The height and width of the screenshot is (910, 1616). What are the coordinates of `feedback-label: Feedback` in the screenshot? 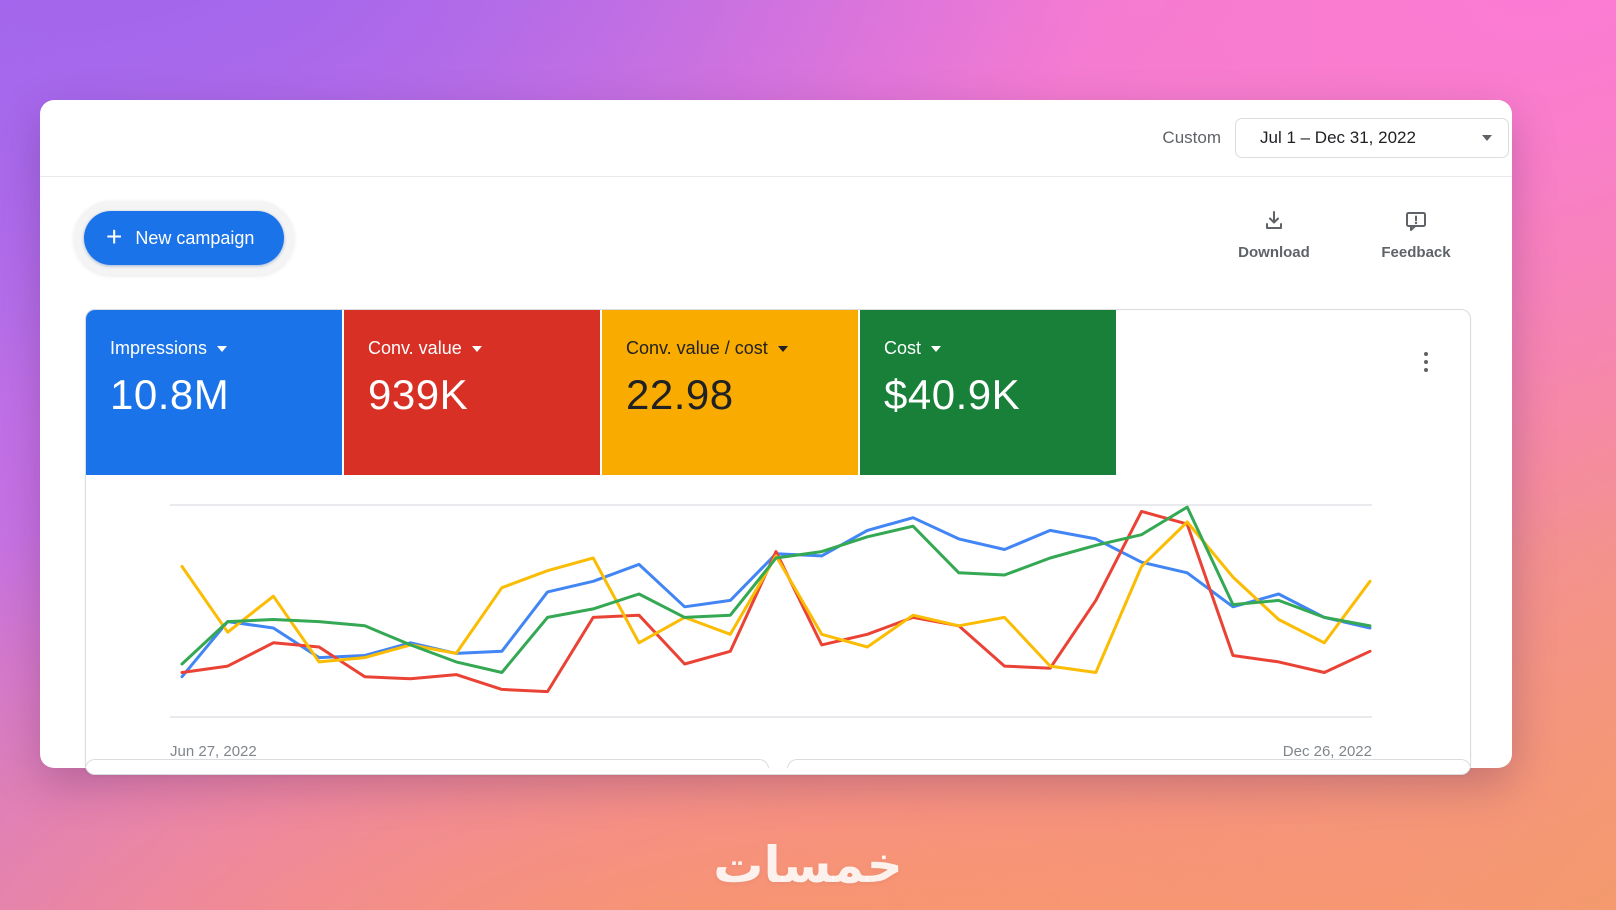 It's located at (1416, 252).